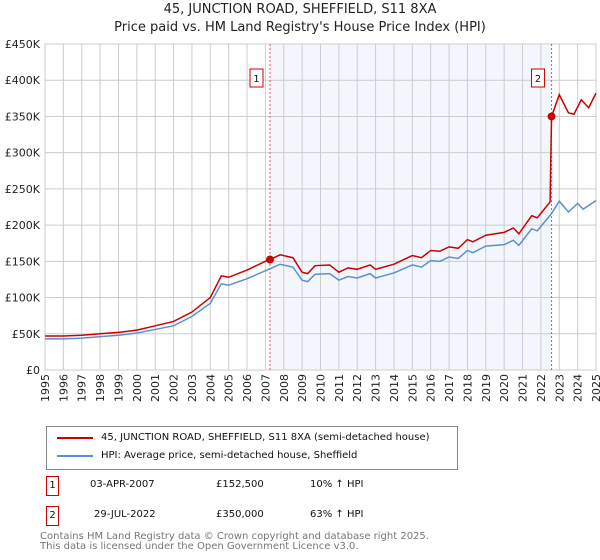 The image size is (600, 560). Describe the element at coordinates (337, 484) in the screenshot. I see `sale-hpi: 10% ↑ HPI` at that location.